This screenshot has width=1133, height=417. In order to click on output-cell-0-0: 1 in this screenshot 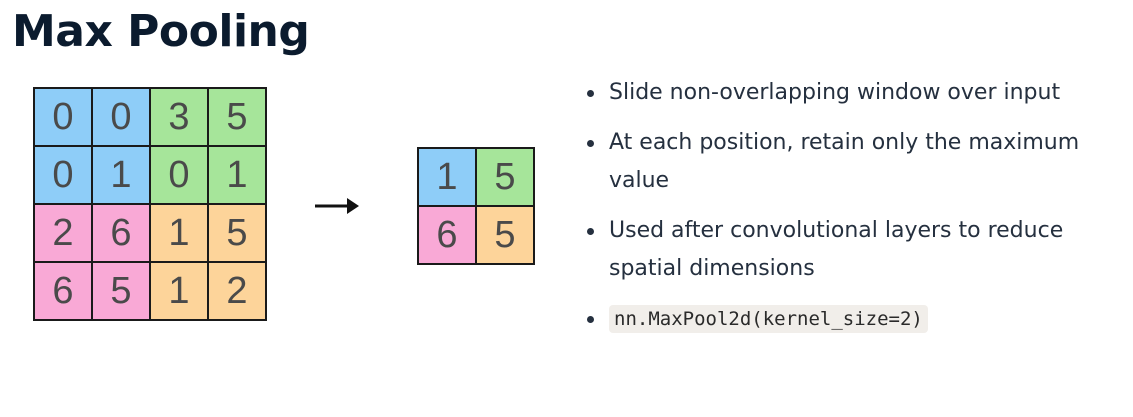, I will do `click(447, 177)`.